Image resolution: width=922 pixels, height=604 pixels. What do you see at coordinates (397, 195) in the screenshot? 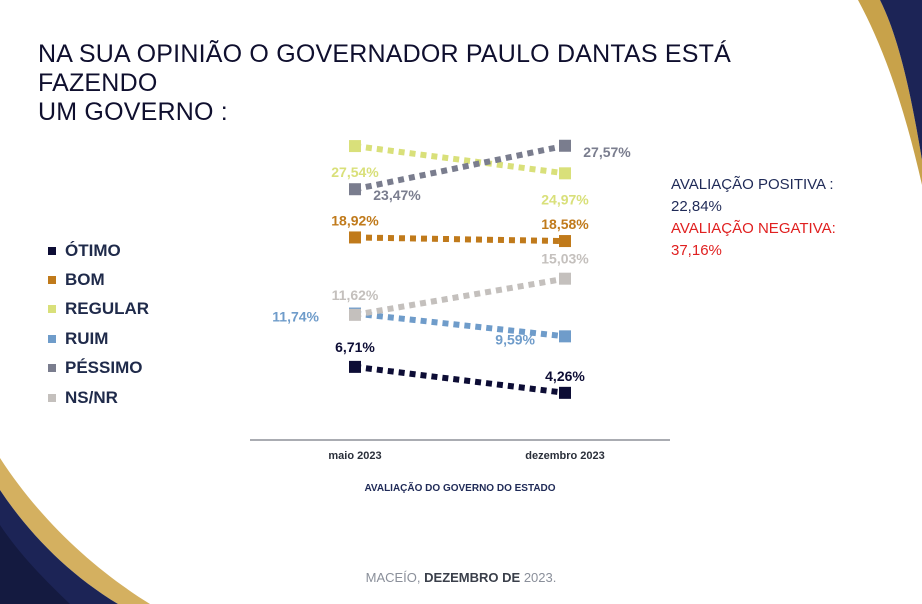
I see `data-label-pessimo-0: 23,47%` at bounding box center [397, 195].